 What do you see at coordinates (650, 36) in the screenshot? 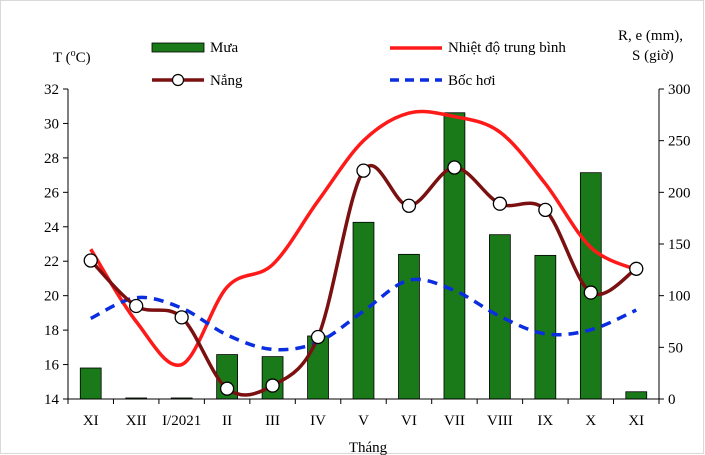
I see `right-axis-title-line1: R, e (mm),` at bounding box center [650, 36].